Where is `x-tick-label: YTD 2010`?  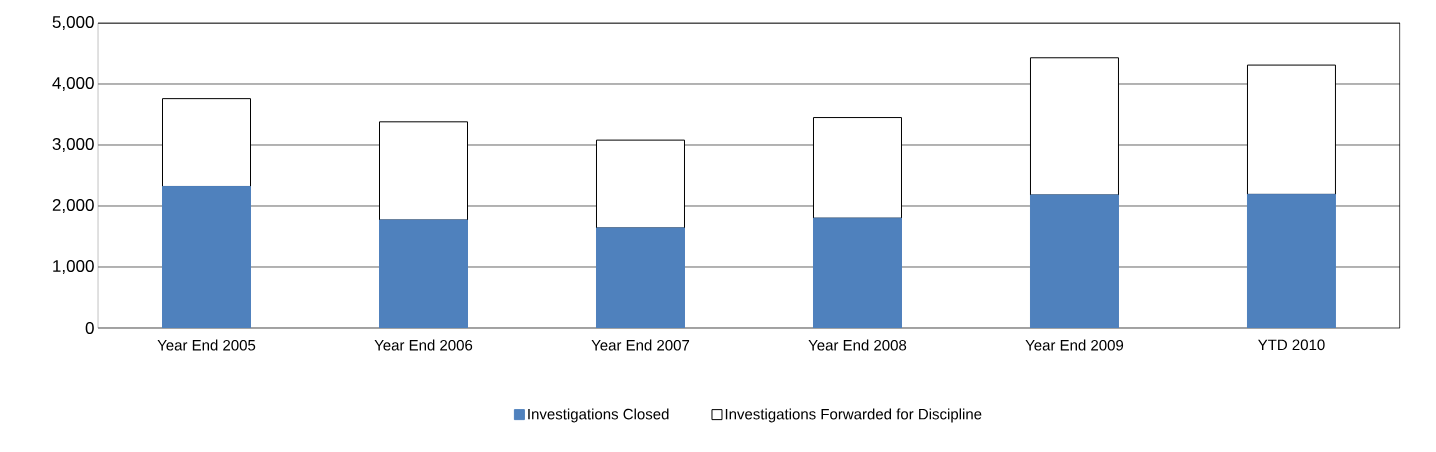
x-tick-label: YTD 2010 is located at coordinates (1291, 345).